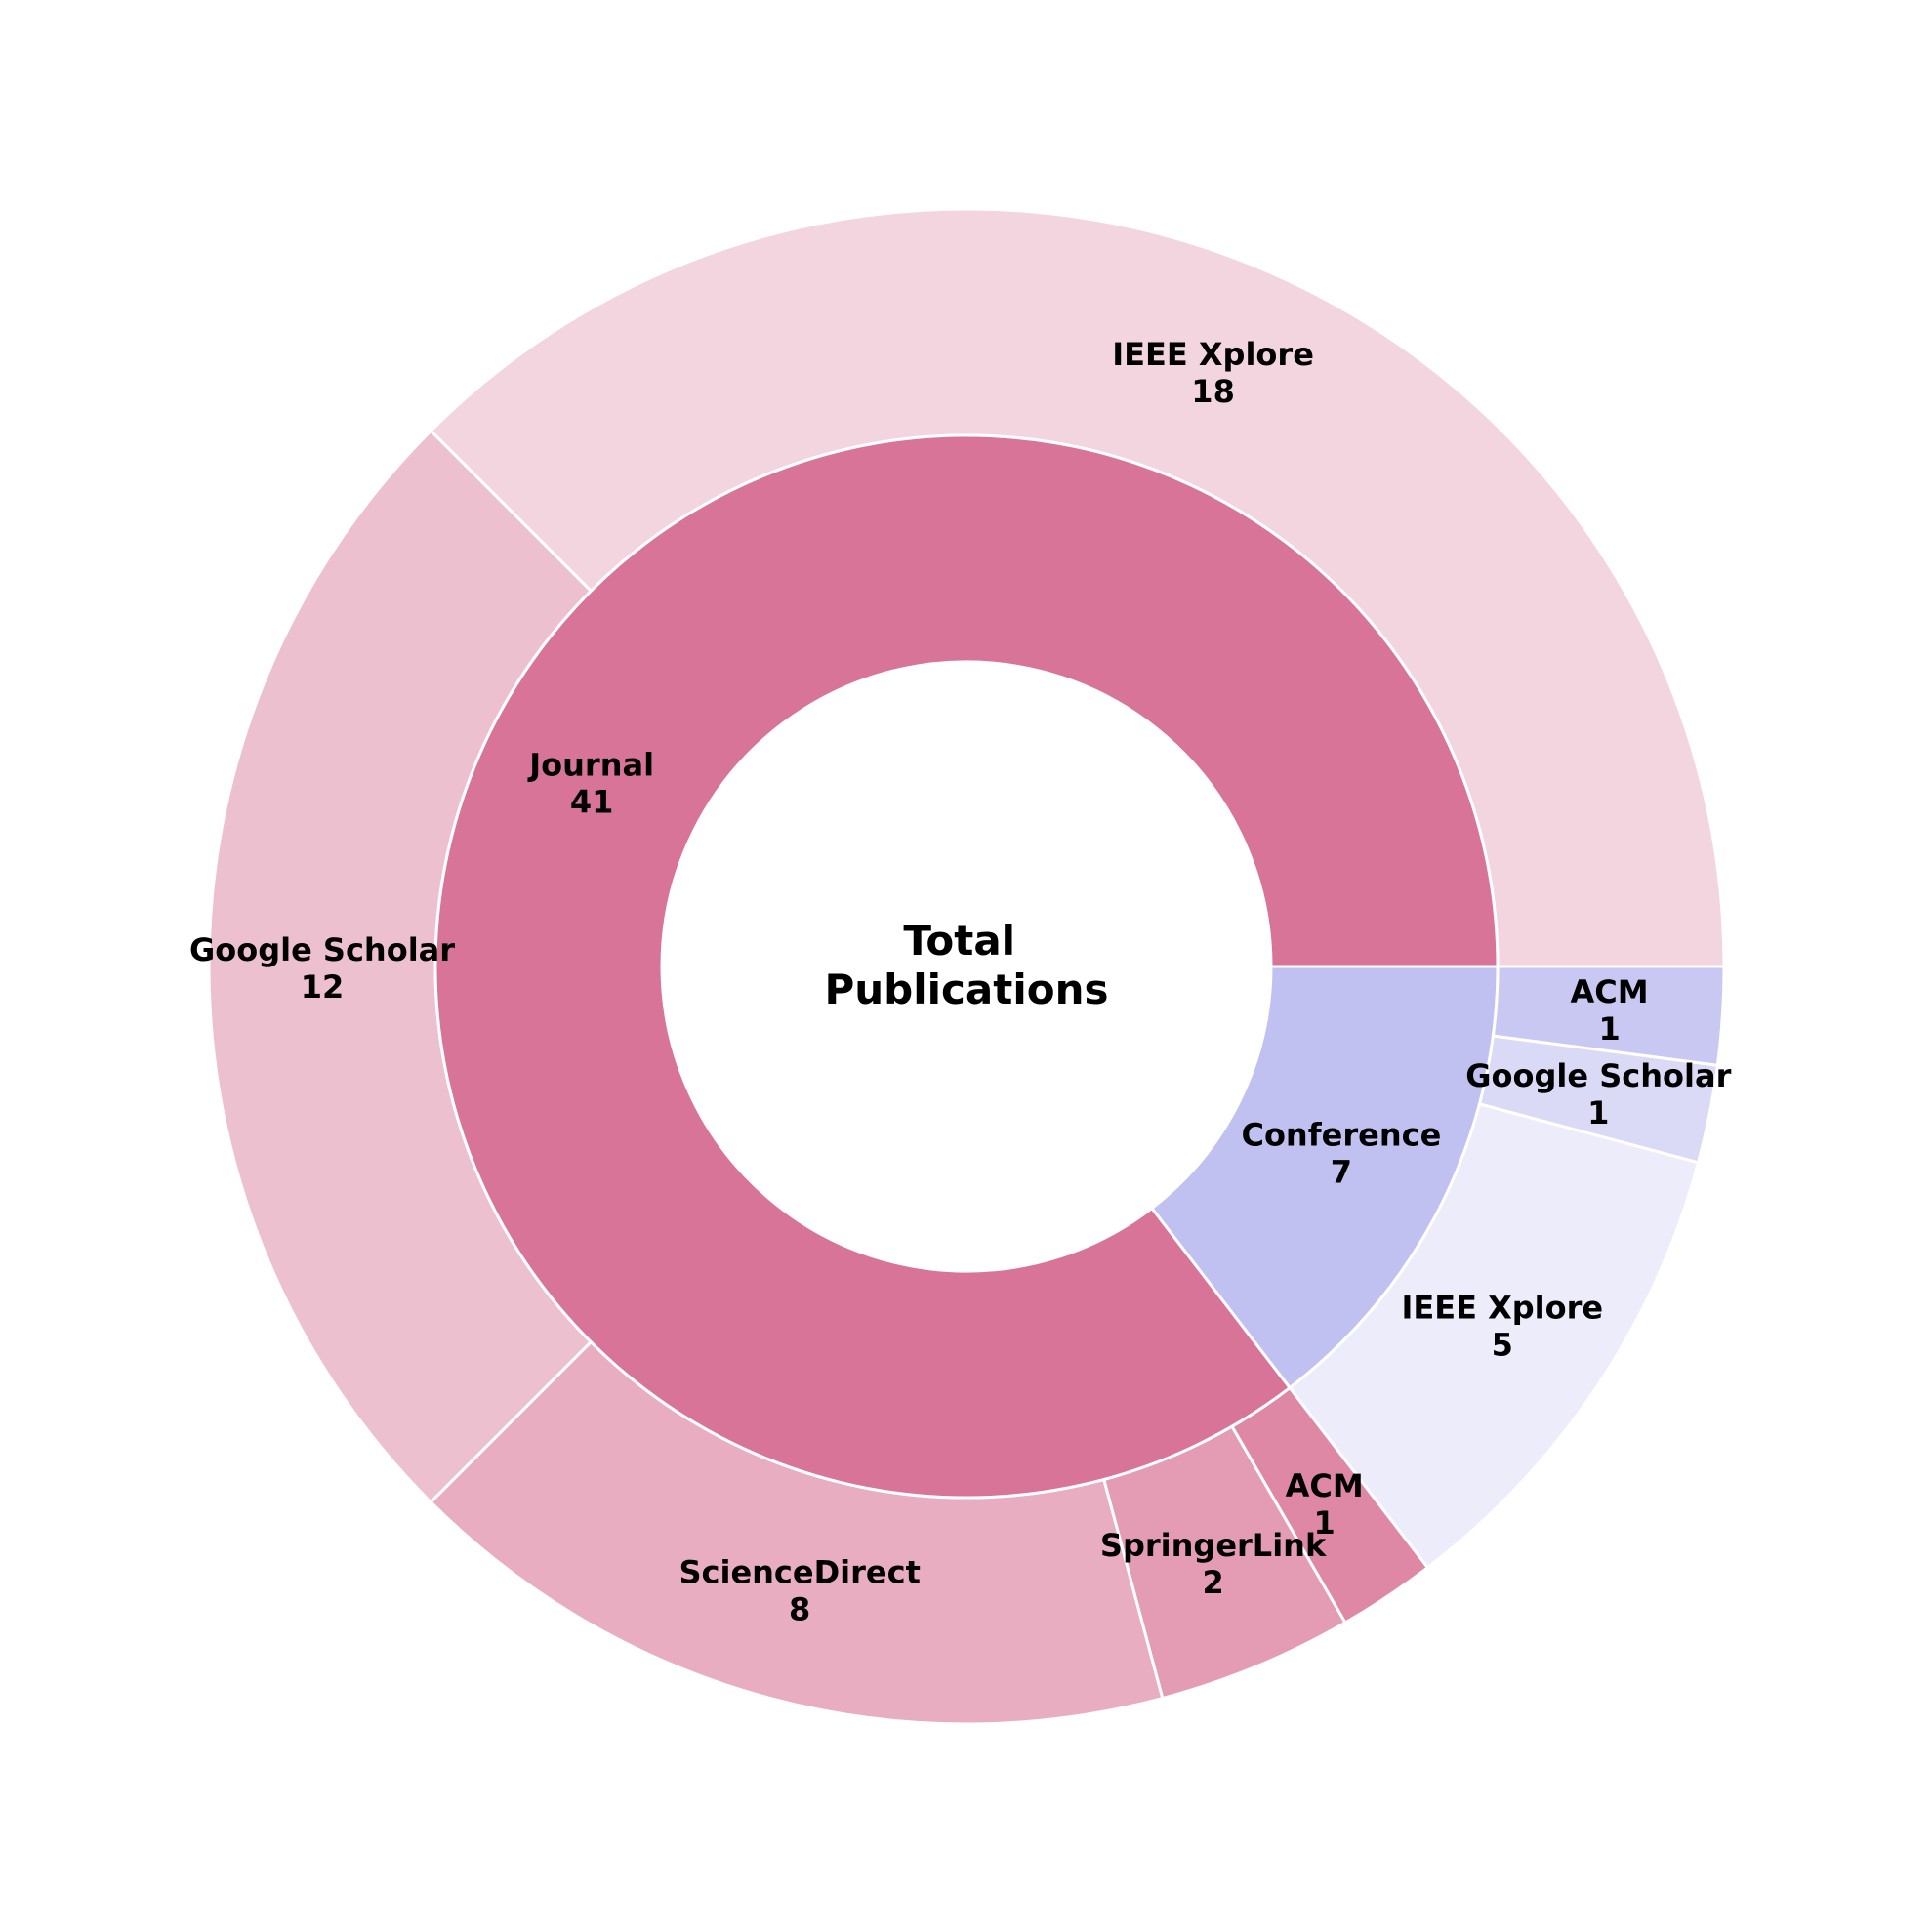 This screenshot has width=1932, height=1932. What do you see at coordinates (966, 989) in the screenshot?
I see `center-label-line-2: Publications` at bounding box center [966, 989].